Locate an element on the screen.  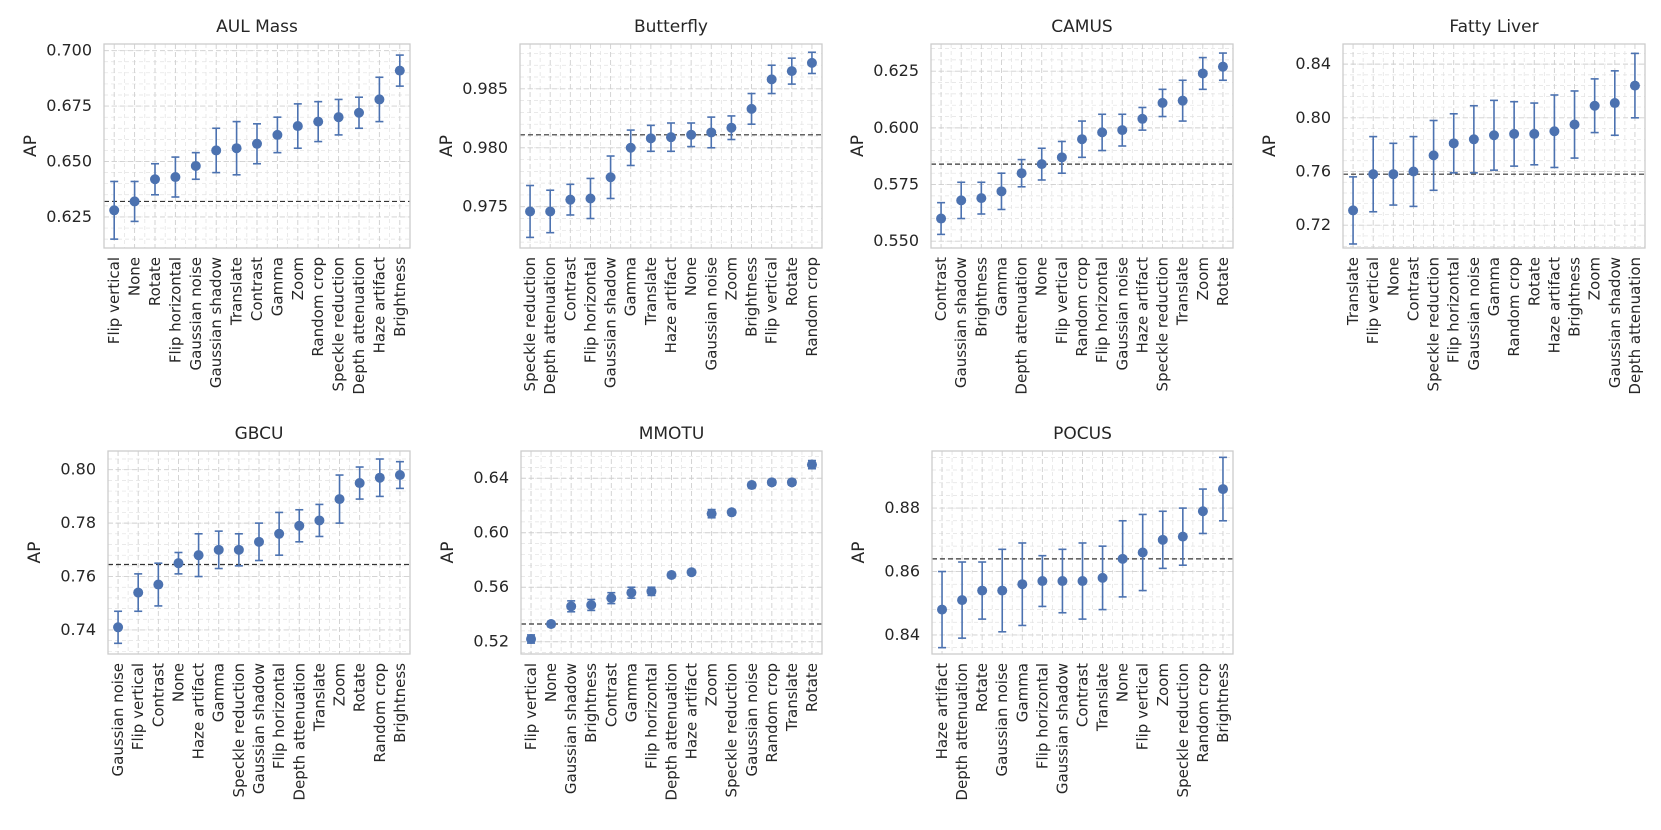
chart-title: GBCU is located at coordinates (259, 434).